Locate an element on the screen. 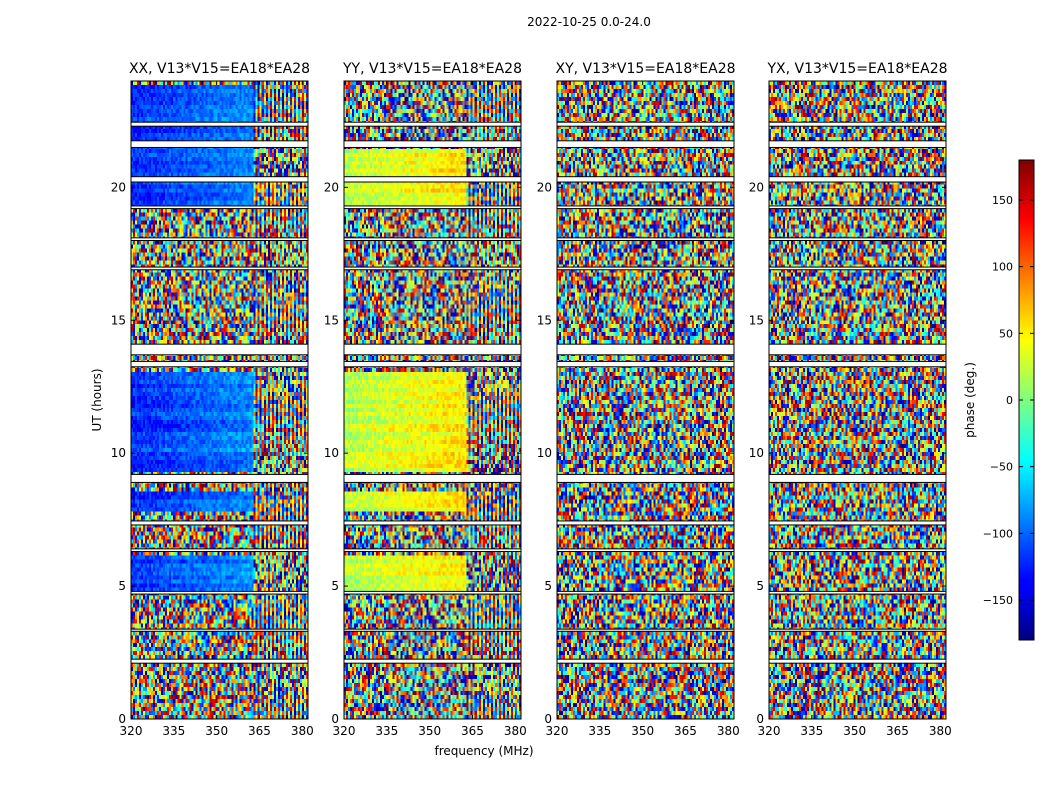 This screenshot has width=1050, height=800. panel-title: XX, V13*V15=EA18*EA28 is located at coordinates (219, 69).